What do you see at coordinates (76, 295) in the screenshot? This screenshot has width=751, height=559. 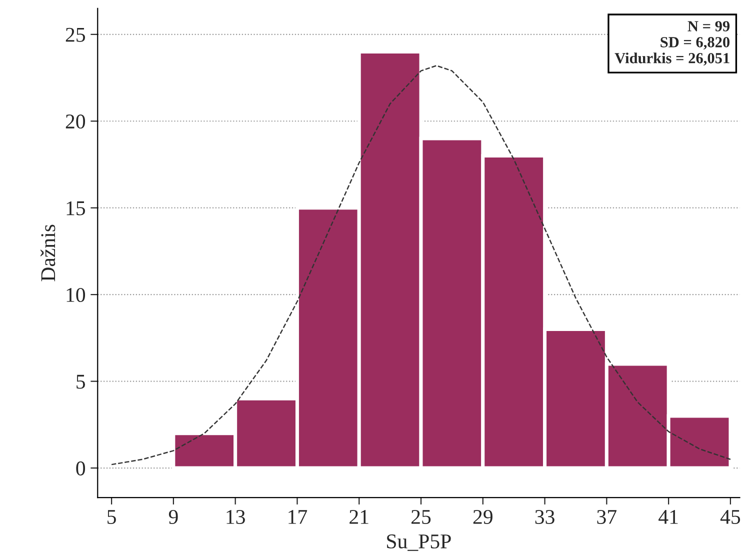 I see `y-tick-label: 10` at bounding box center [76, 295].